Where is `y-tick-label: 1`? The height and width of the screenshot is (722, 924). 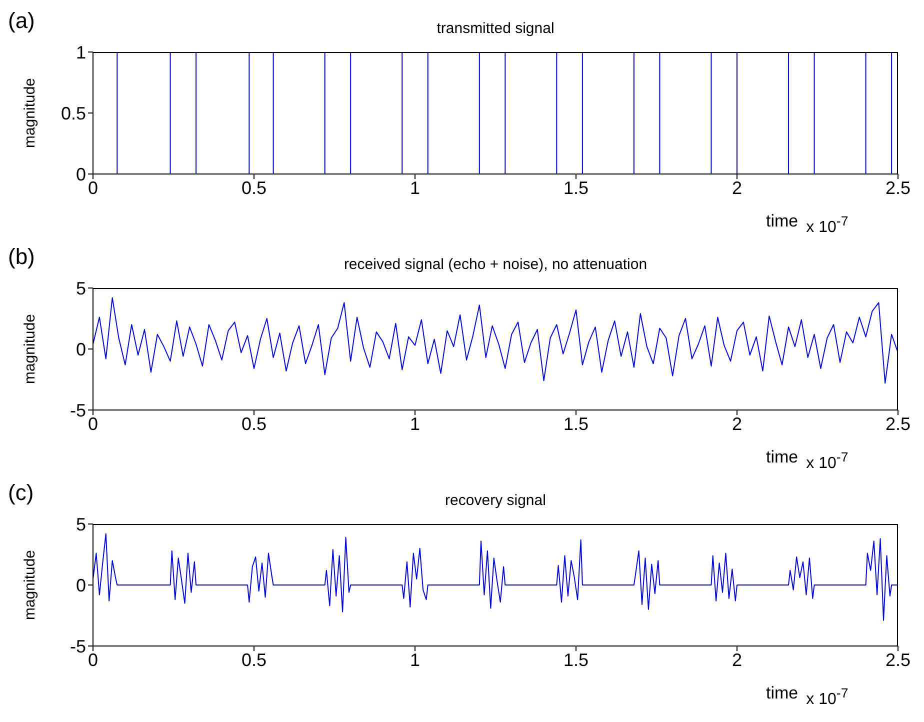 y-tick-label: 1 is located at coordinates (81, 52).